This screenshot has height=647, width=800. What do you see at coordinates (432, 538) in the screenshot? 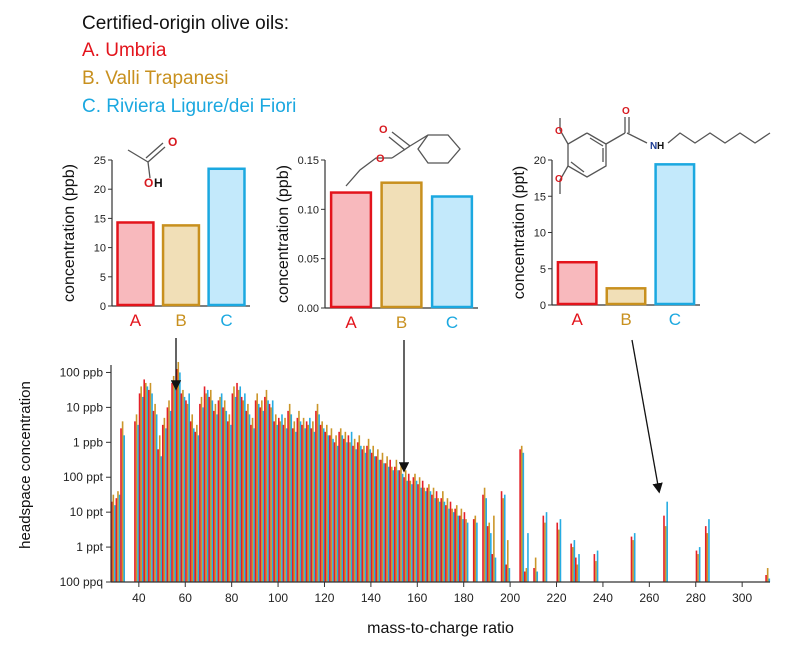
I see `peak-mz167-A` at bounding box center [432, 538].